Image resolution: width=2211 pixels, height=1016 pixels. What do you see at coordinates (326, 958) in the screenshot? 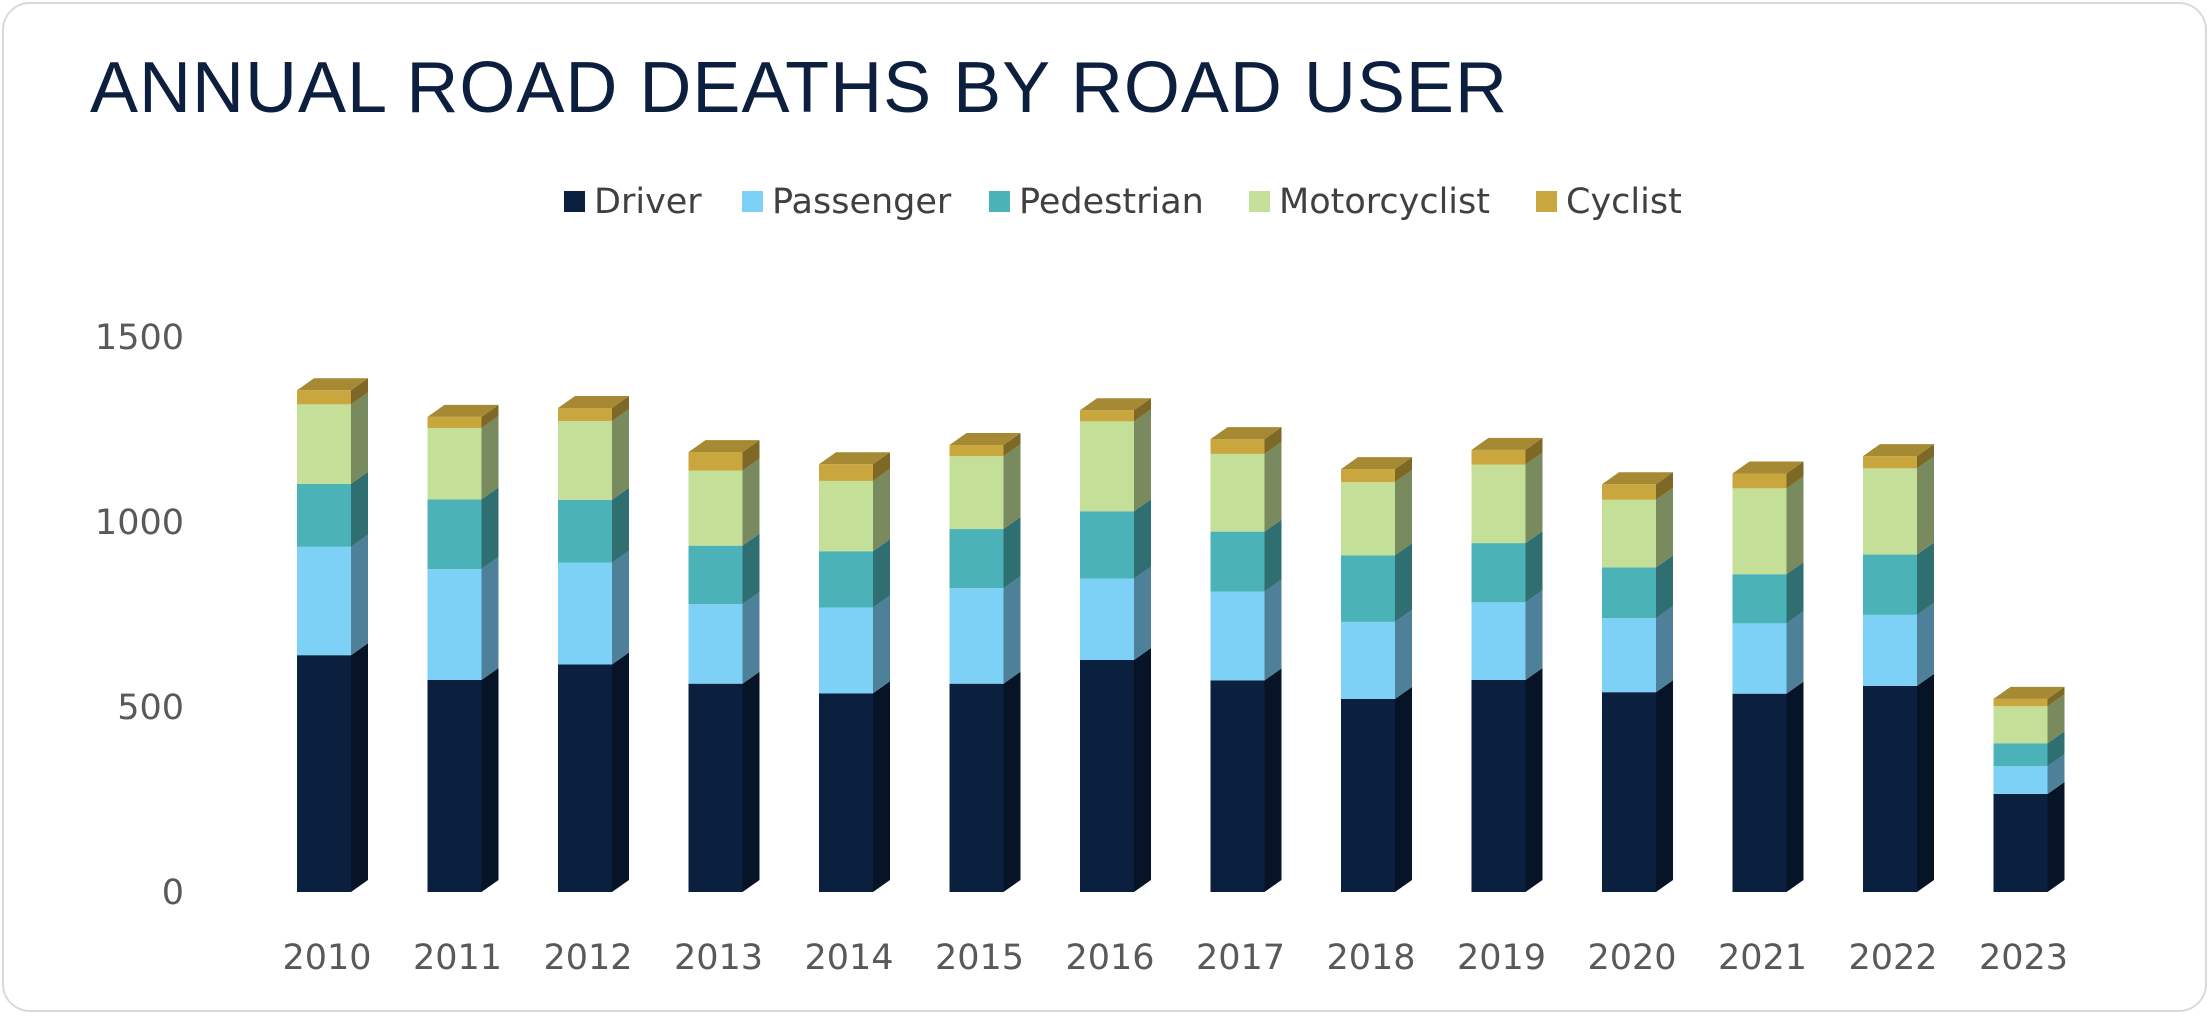
I see `x-tick-label: 2010` at bounding box center [326, 958].